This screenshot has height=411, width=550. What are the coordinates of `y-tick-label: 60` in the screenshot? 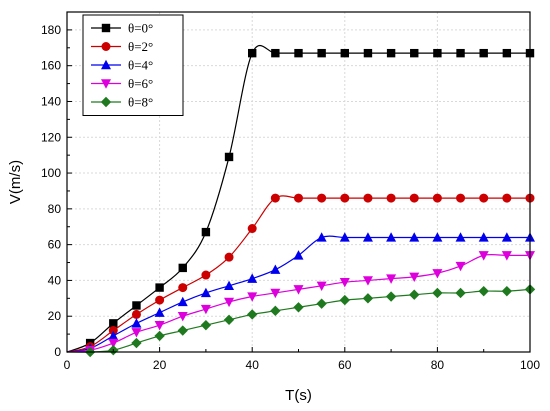 It's located at (55, 245).